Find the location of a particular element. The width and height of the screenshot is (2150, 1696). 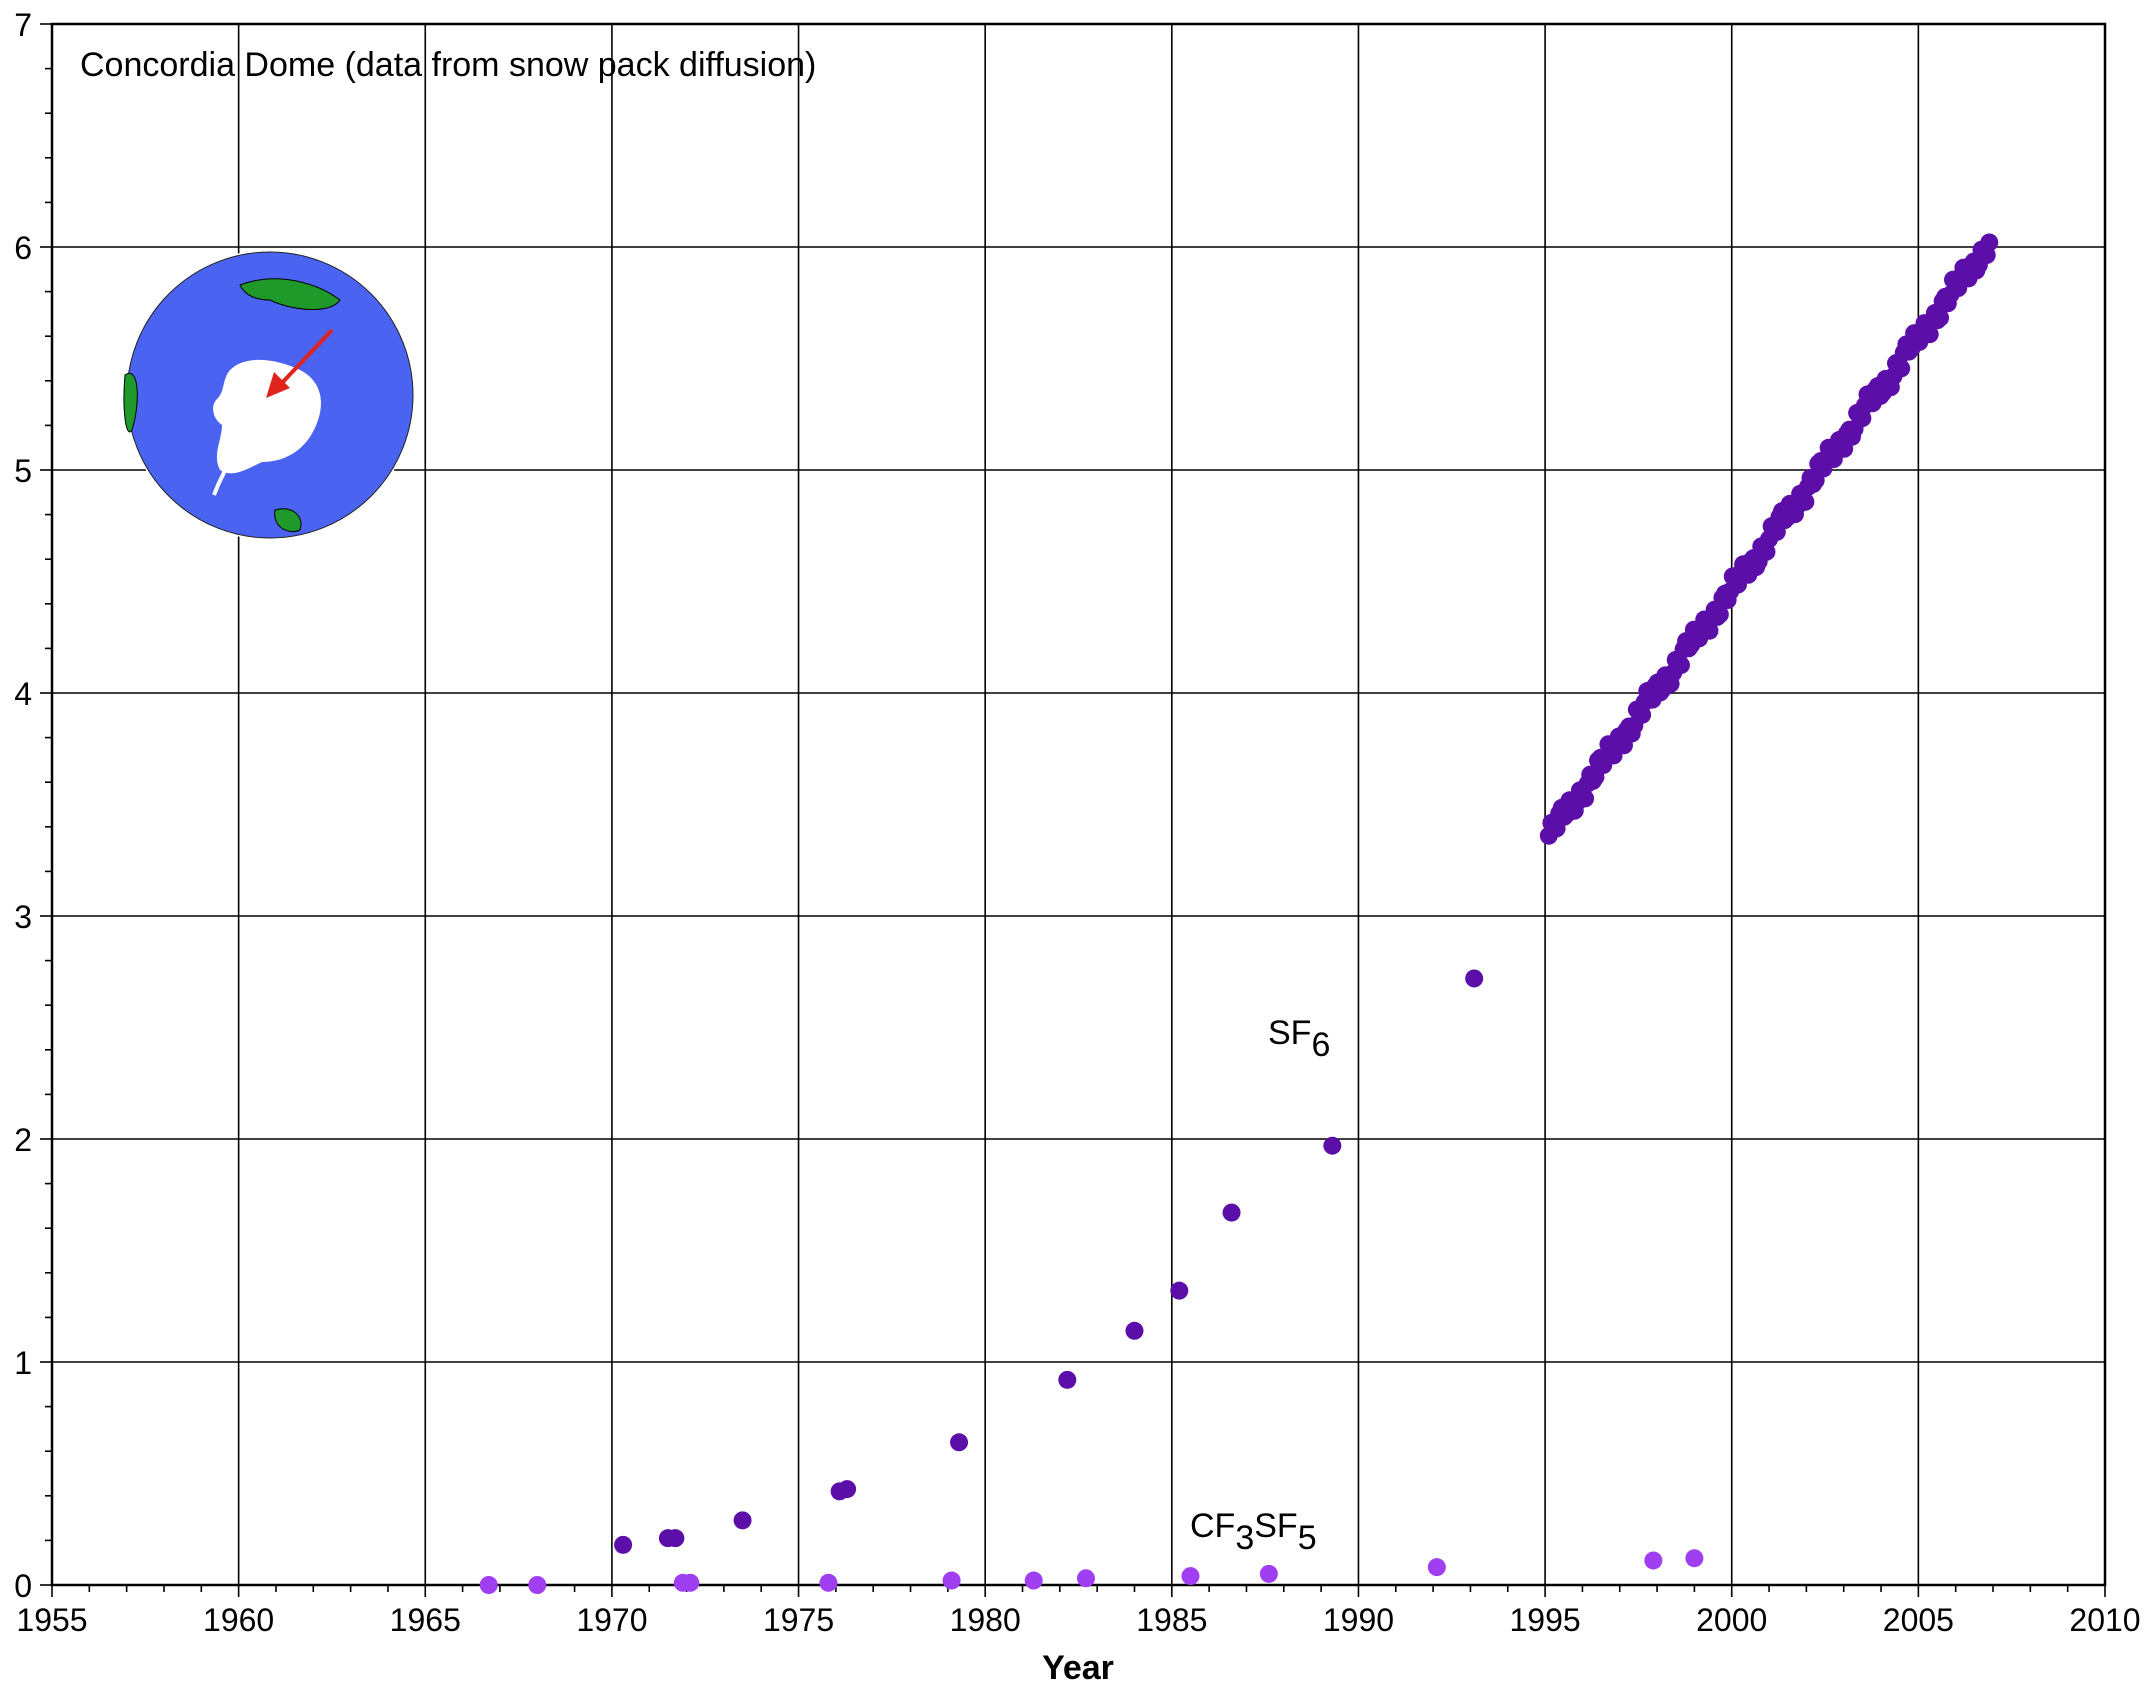

y-tick-label: 0 is located at coordinates (23, 1586).